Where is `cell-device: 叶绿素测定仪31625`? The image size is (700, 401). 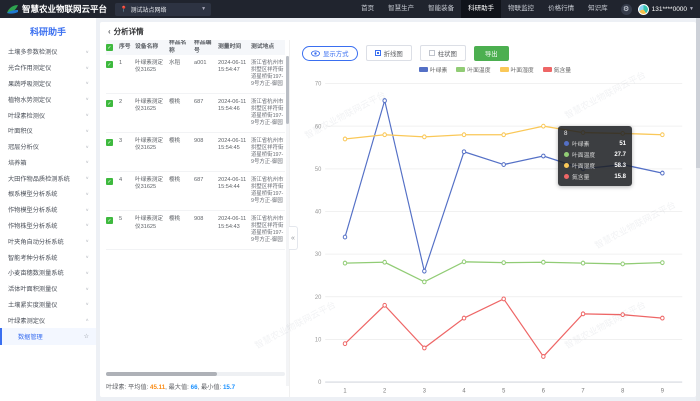 cell-device: 叶绿素测定仪31625 is located at coordinates (149, 106).